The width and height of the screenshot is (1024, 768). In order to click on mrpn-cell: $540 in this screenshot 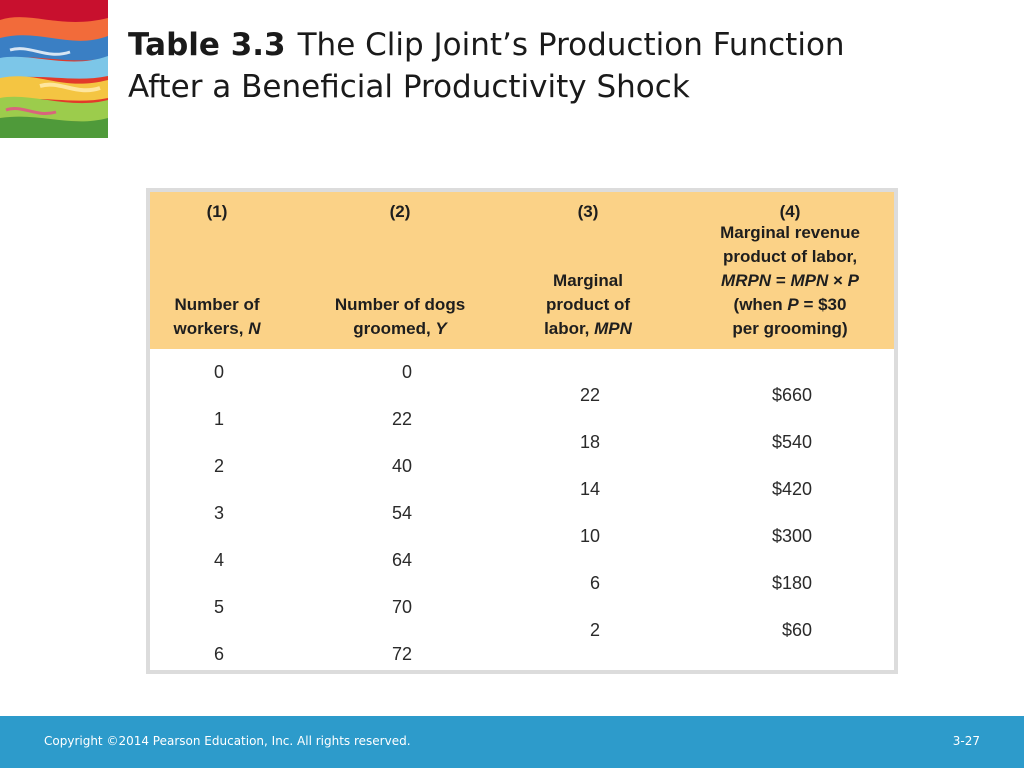, I will do `click(791, 442)`.